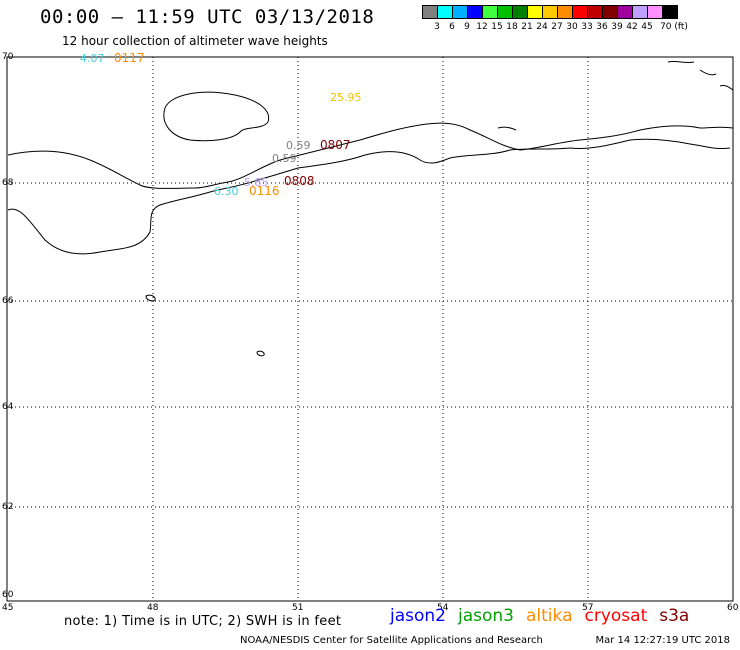 The height and width of the screenshot is (650, 740). What do you see at coordinates (207, 17) in the screenshot?
I see `map-title: 00:00 – 11:59 UTC 03/13/2018` at bounding box center [207, 17].